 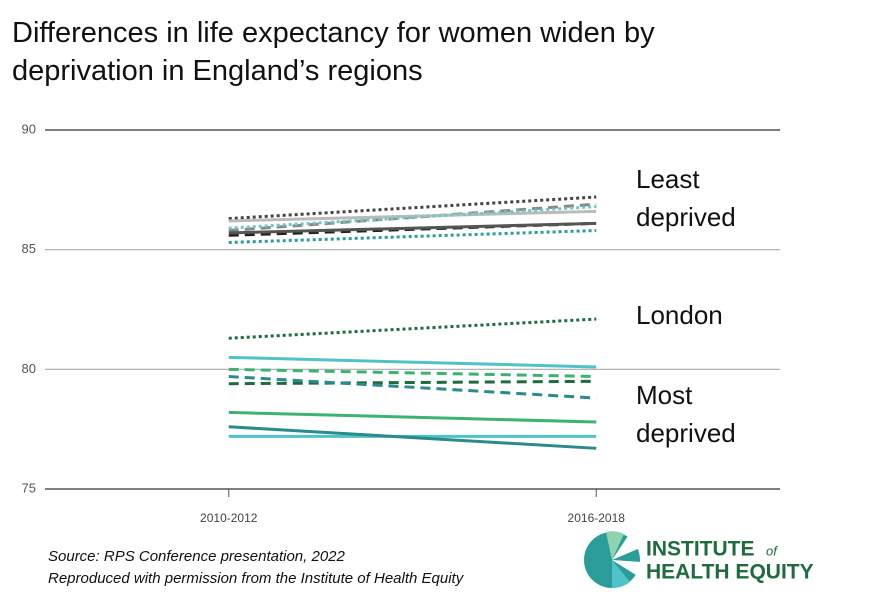 What do you see at coordinates (686, 414) in the screenshot?
I see `annotation: Most deprived` at bounding box center [686, 414].